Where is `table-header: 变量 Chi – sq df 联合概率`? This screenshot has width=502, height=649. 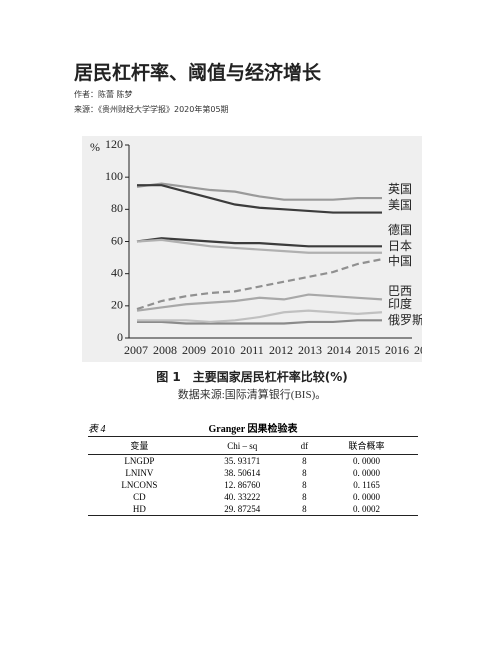 table-header: 变量 Chi – sq df 联合概率 is located at coordinates (253, 445).